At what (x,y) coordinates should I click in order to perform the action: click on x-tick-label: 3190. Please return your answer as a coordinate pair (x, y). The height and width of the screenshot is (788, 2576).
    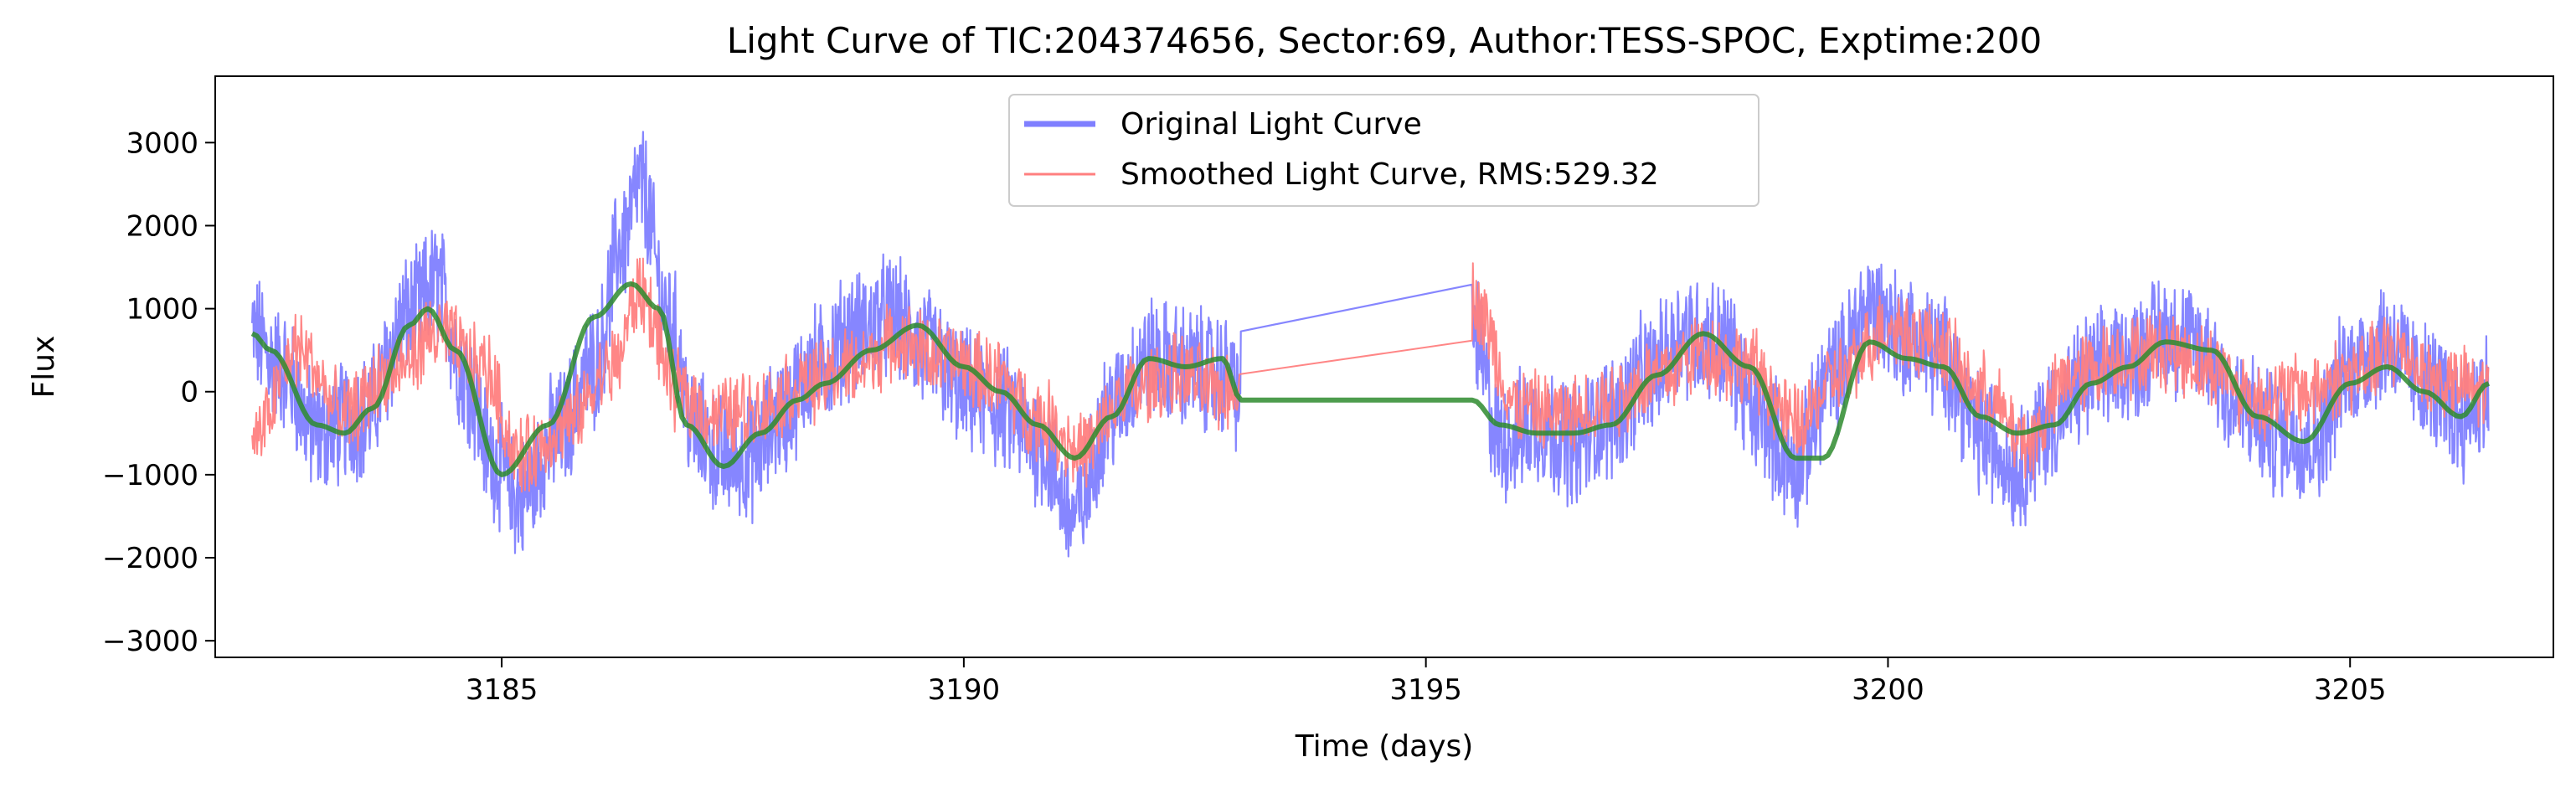
    Looking at the image, I should click on (964, 690).